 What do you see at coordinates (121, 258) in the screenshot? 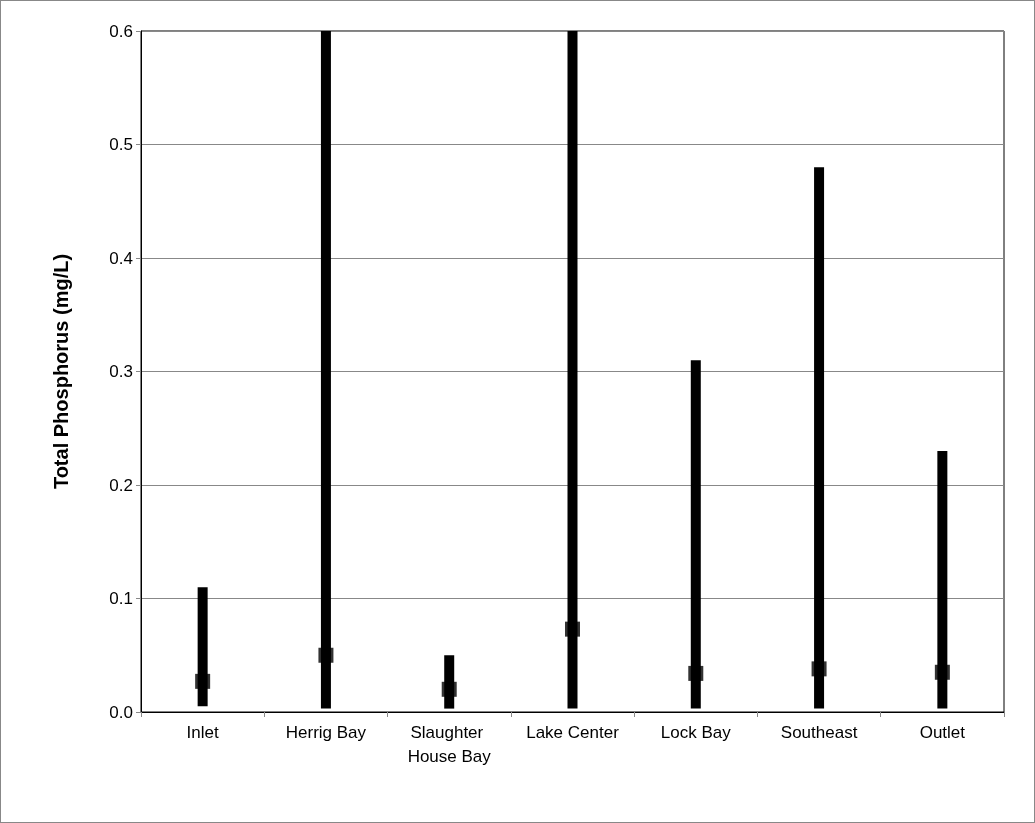
I see `y-tick-label: 0.4` at bounding box center [121, 258].